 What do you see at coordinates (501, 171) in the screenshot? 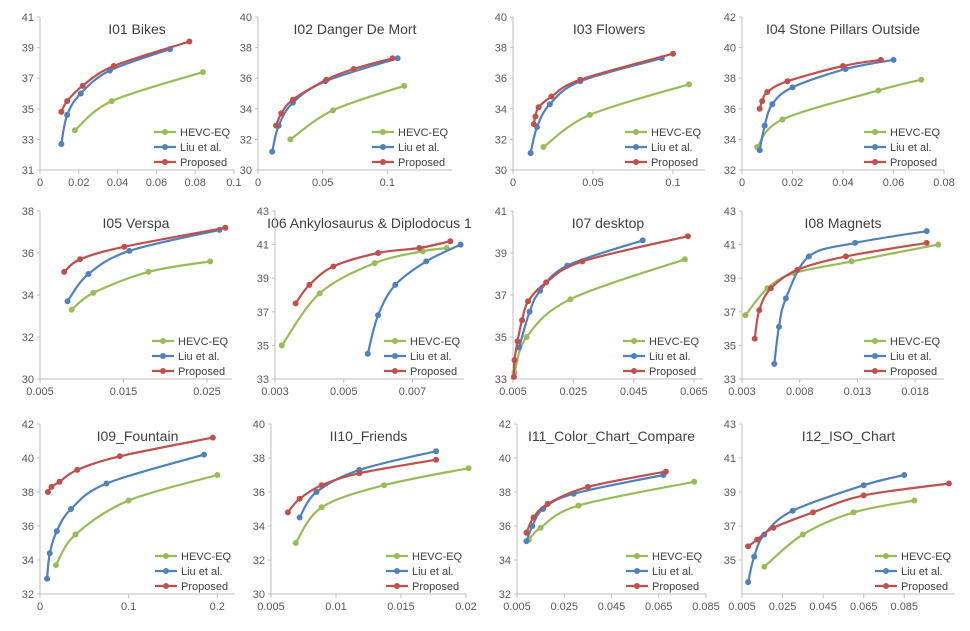
I see `y-tick-label: 30` at bounding box center [501, 171].